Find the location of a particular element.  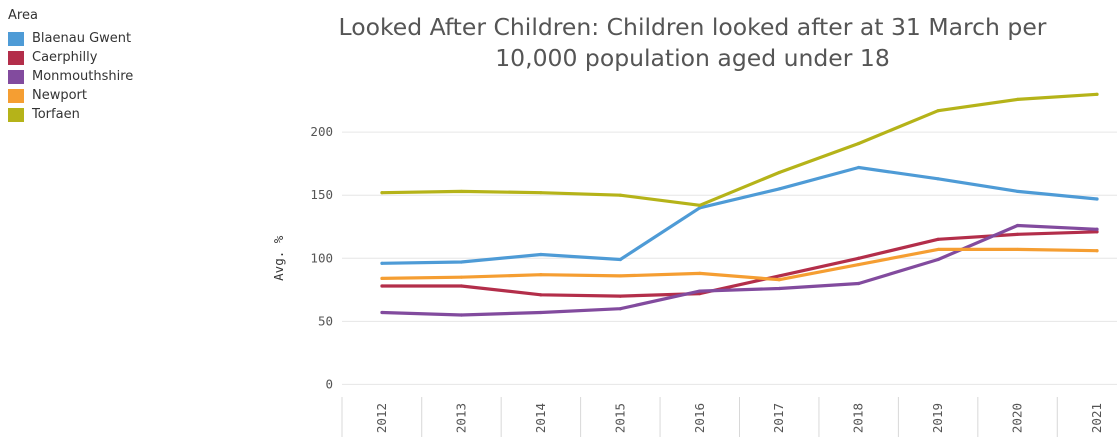

legend-title: Area is located at coordinates (23, 15).